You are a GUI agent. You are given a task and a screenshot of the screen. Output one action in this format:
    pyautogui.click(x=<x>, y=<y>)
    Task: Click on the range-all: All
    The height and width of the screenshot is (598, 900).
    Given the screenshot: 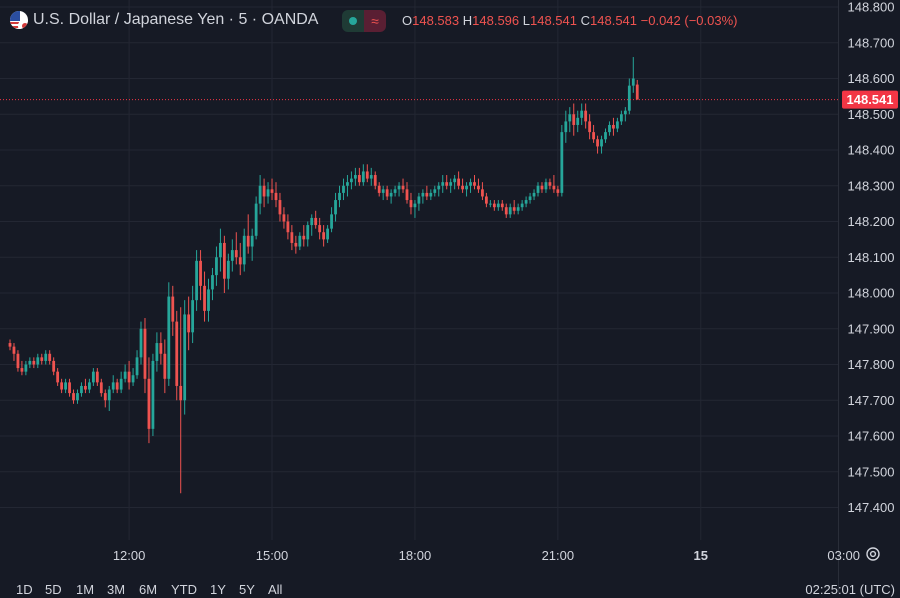 What is the action you would take?
    pyautogui.click(x=275, y=589)
    